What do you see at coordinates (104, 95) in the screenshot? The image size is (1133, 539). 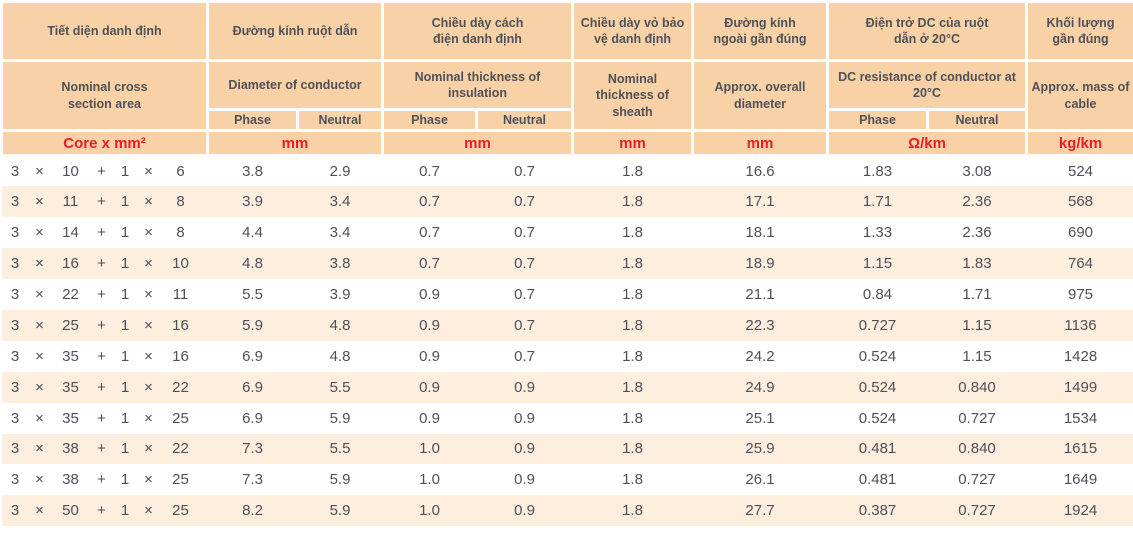 I see `header-core-en: Nominal cross section area` at bounding box center [104, 95].